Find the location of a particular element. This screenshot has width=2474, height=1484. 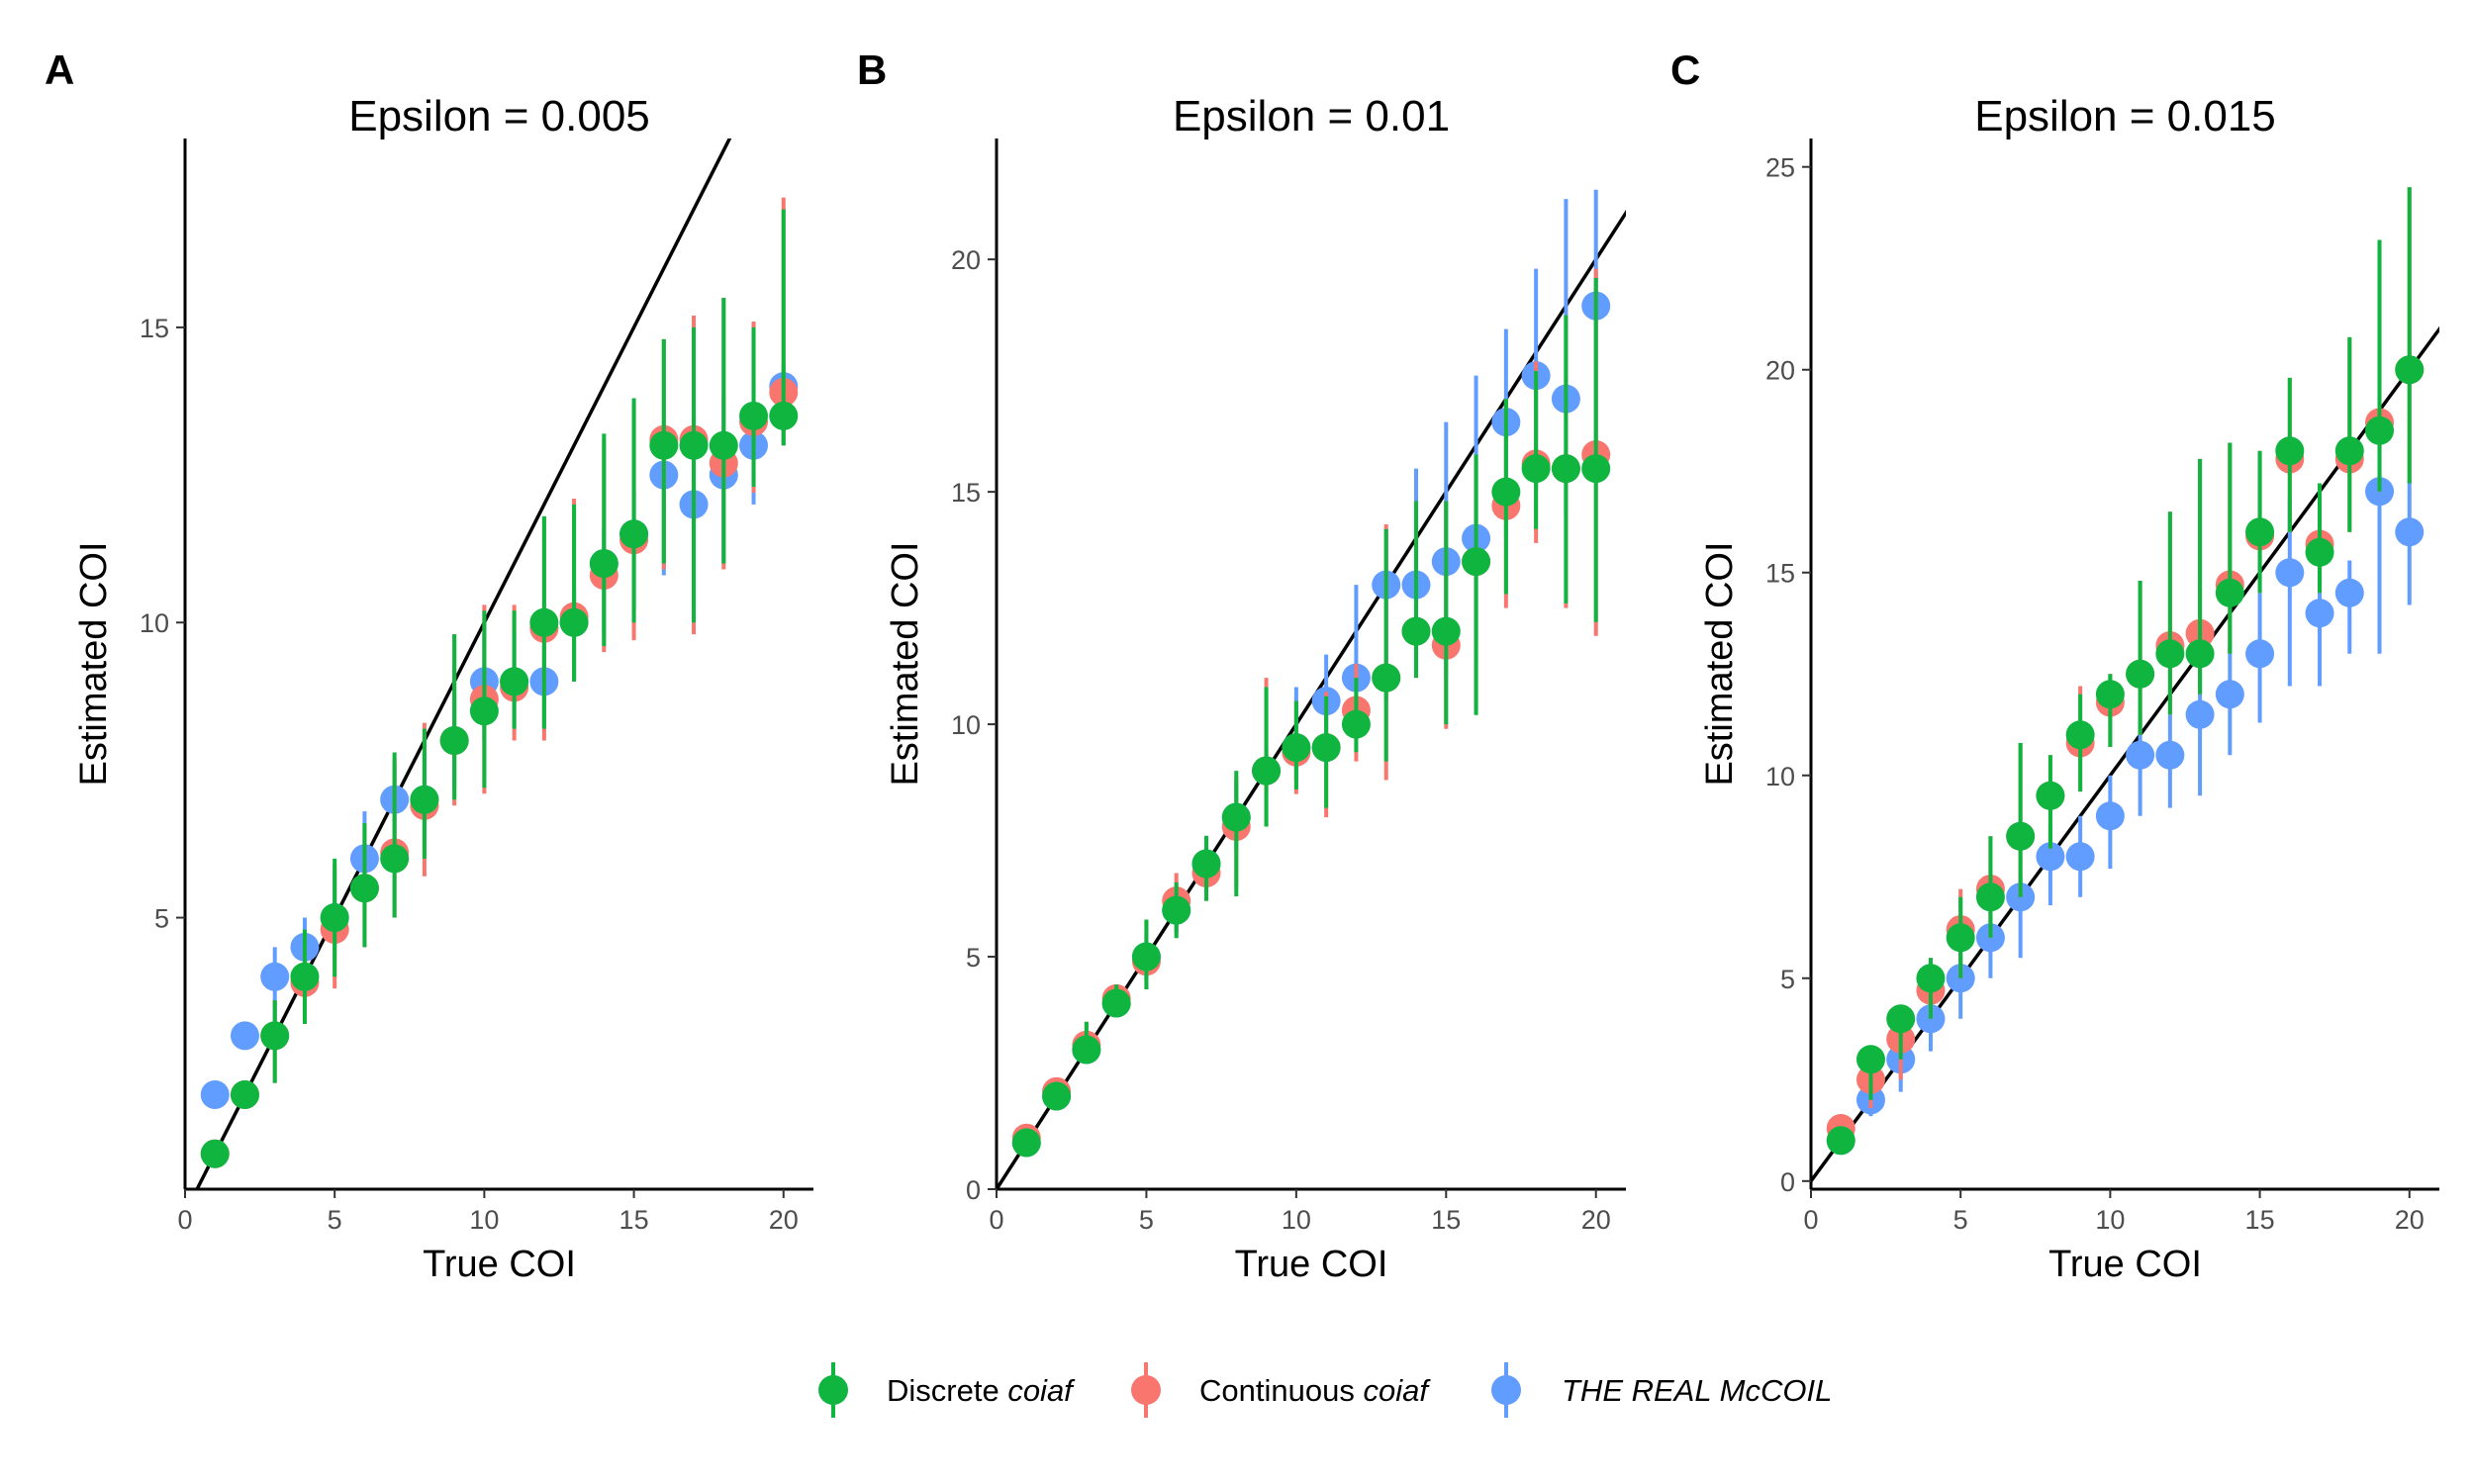

legend-item-discrete: Discrete coiaf is located at coordinates (947, 1390).